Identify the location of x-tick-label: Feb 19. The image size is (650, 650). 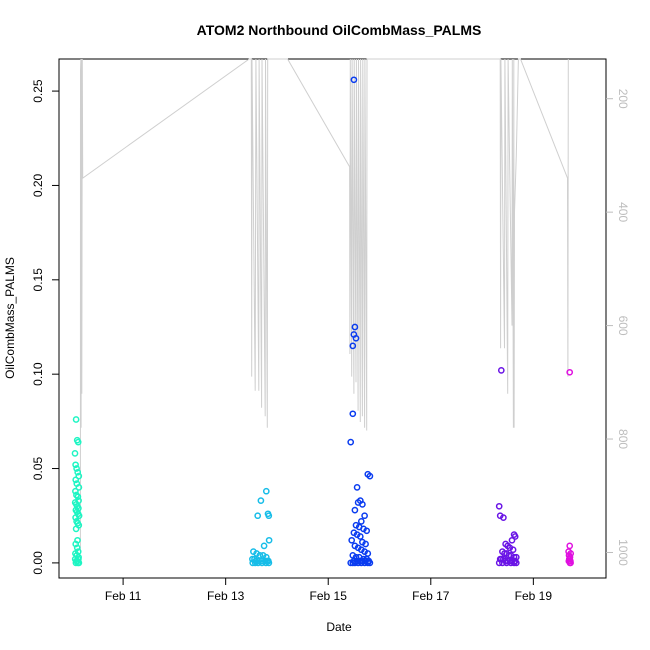
(534, 596).